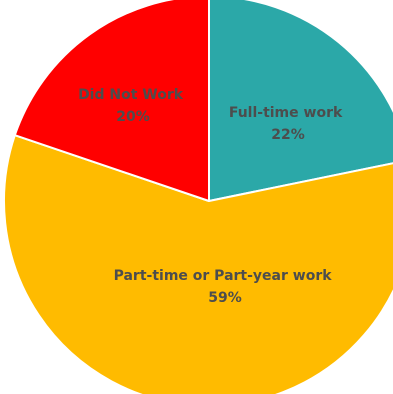 The height and width of the screenshot is (394, 393). I want to click on slice-label-full-time: Full-time work 22%, so click(288, 124).